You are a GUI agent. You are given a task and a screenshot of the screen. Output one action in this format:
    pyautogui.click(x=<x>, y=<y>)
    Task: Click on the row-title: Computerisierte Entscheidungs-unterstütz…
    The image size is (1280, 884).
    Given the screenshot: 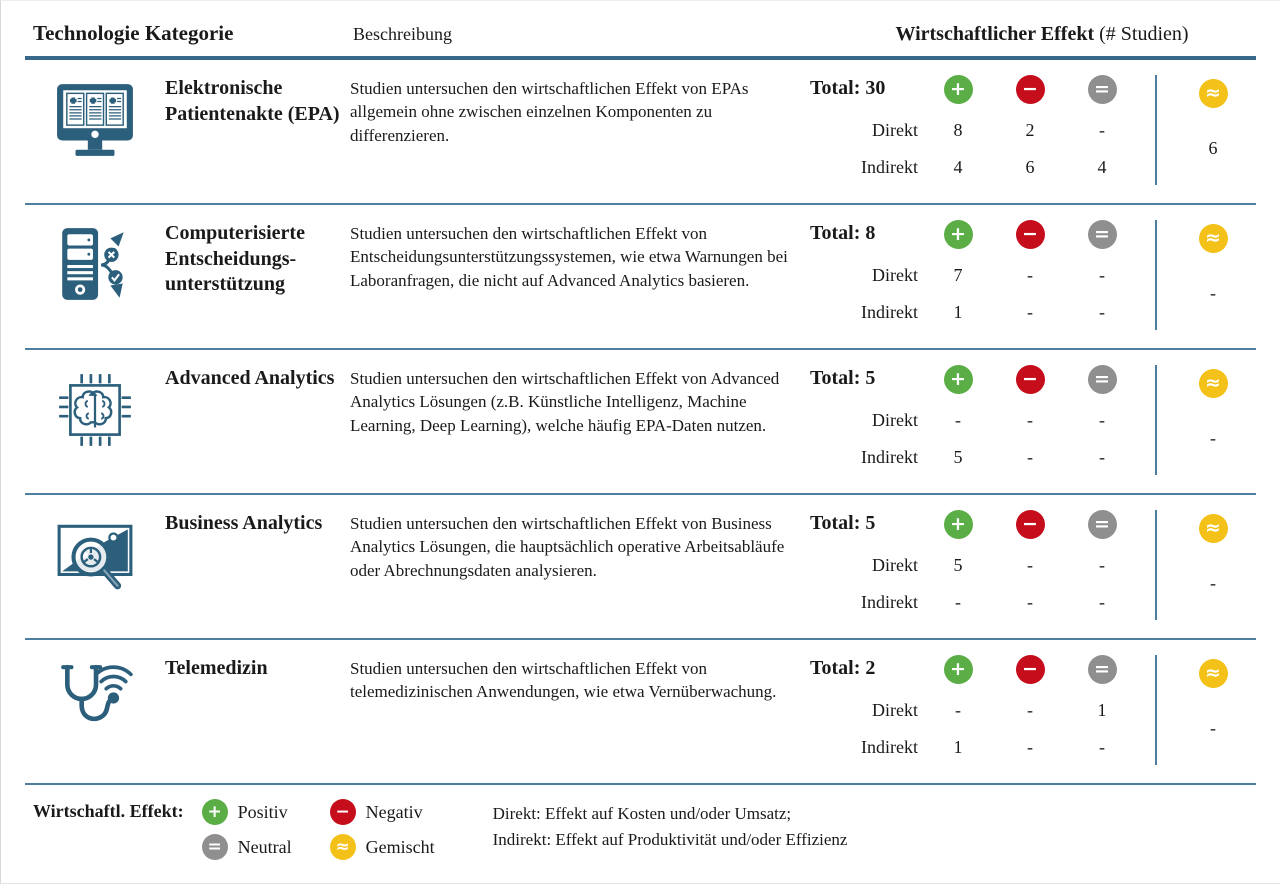 What is the action you would take?
    pyautogui.click(x=235, y=259)
    